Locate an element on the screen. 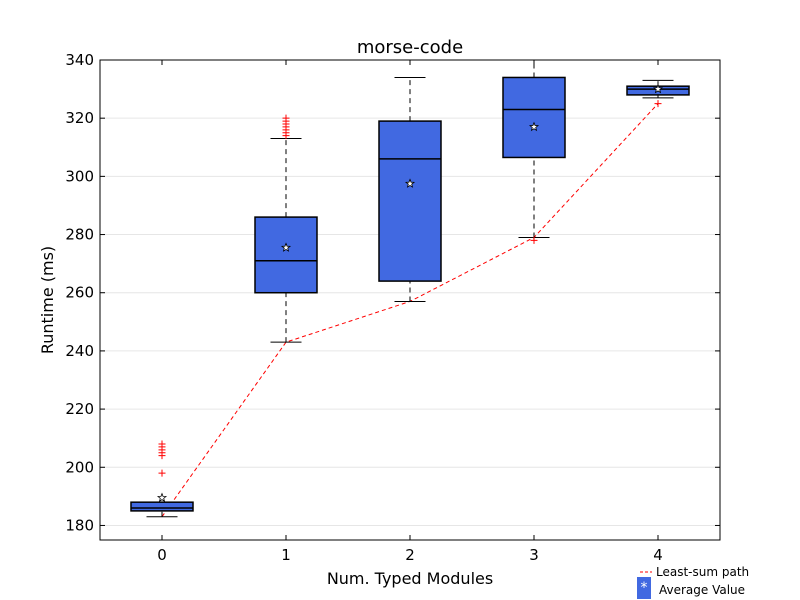  star-icon: * is located at coordinates (644, 588).